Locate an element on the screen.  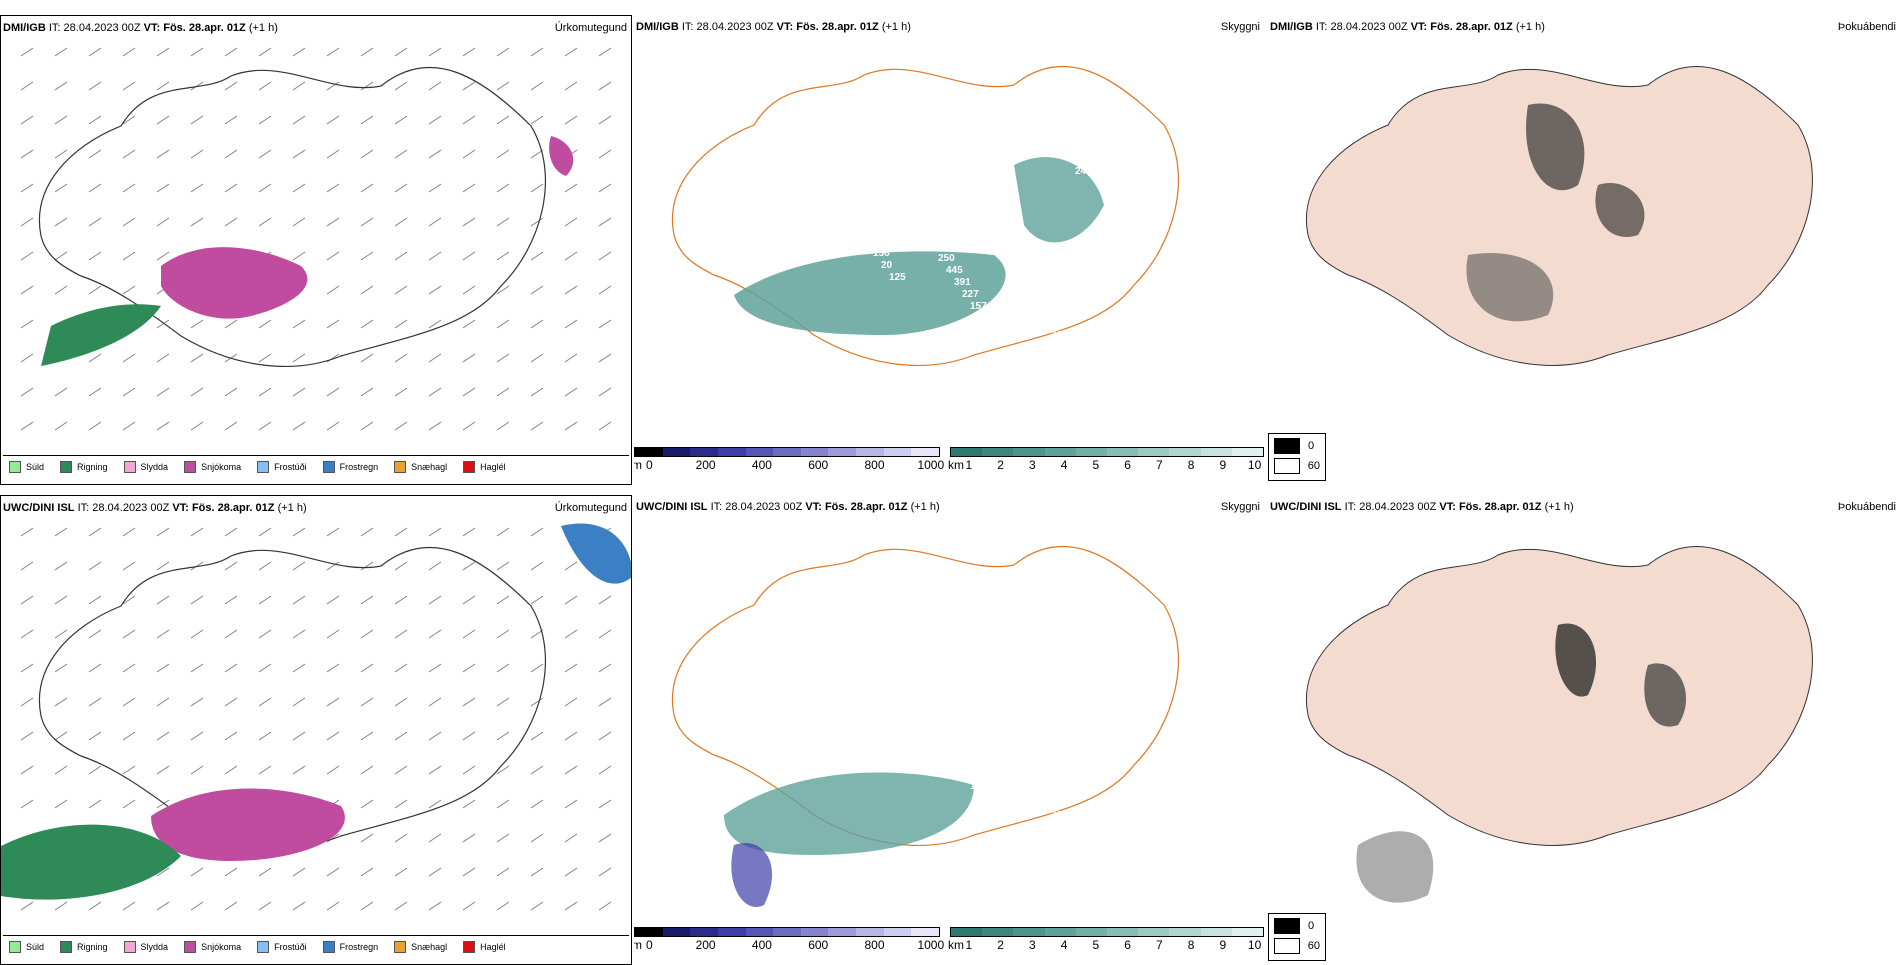
ceiling-label: 221 is located at coordinates (792, 212).